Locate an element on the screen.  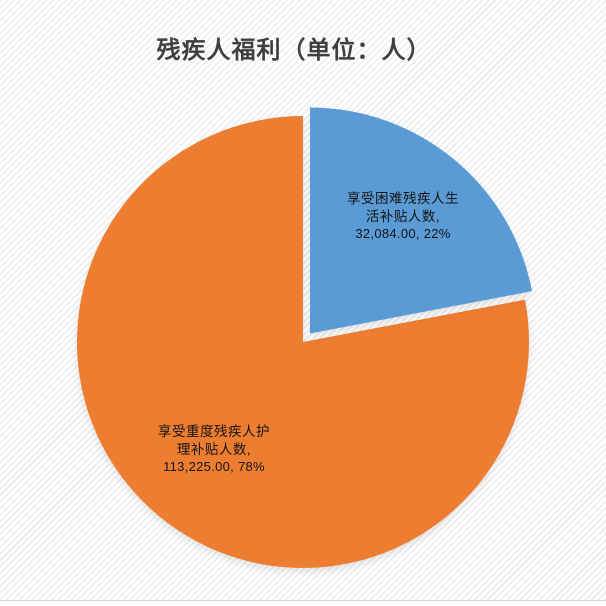
data-label-text-line: 活补贴人数, is located at coordinates (403, 216).